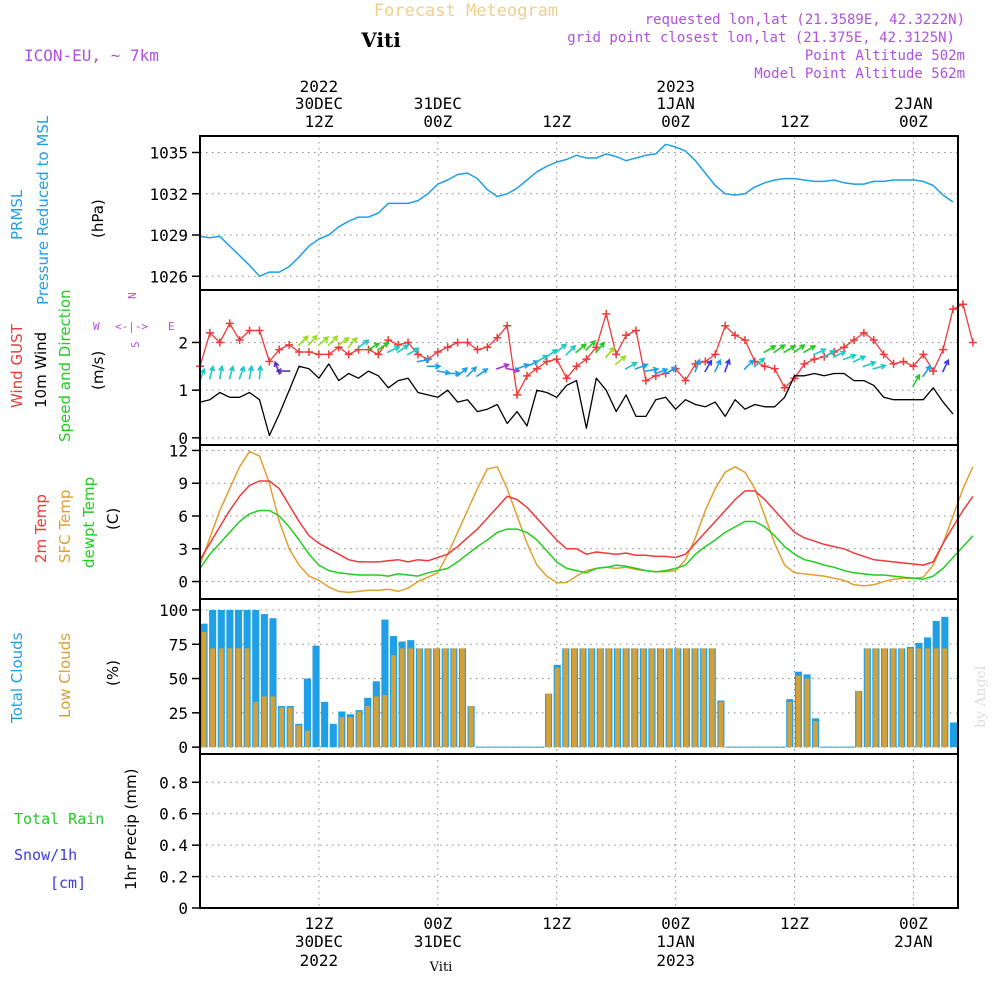  I want to click on temperature-panel: 0 3 6 9 12 2m Temp SFC Temp dewpt Temp (C), so click(503, 520).